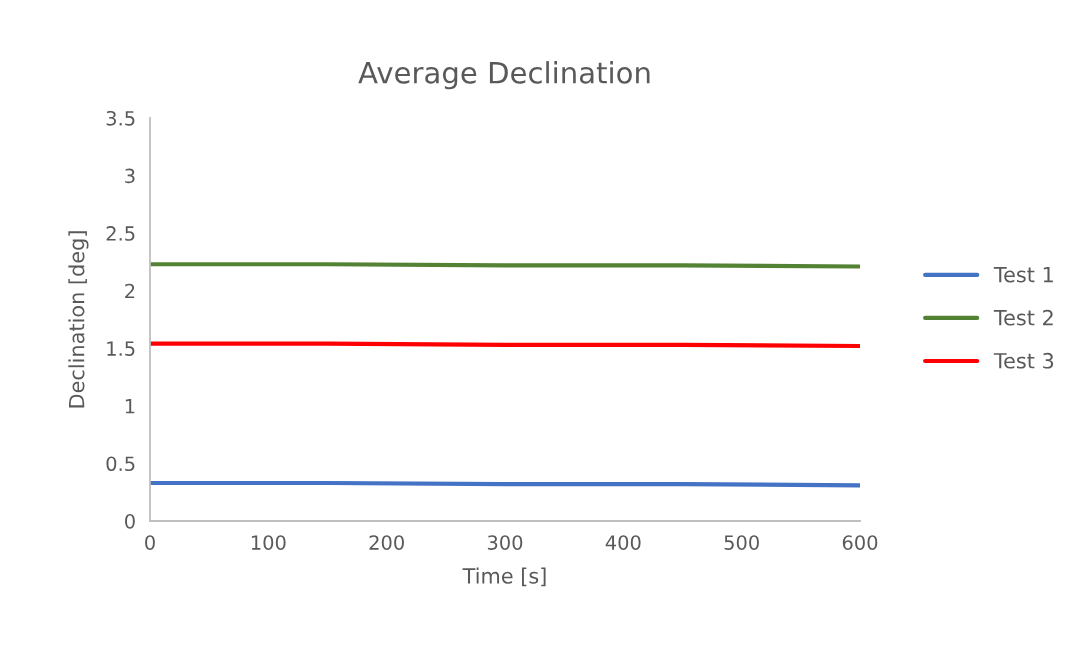  What do you see at coordinates (504, 577) in the screenshot?
I see `x-axis-title: Time [s]` at bounding box center [504, 577].